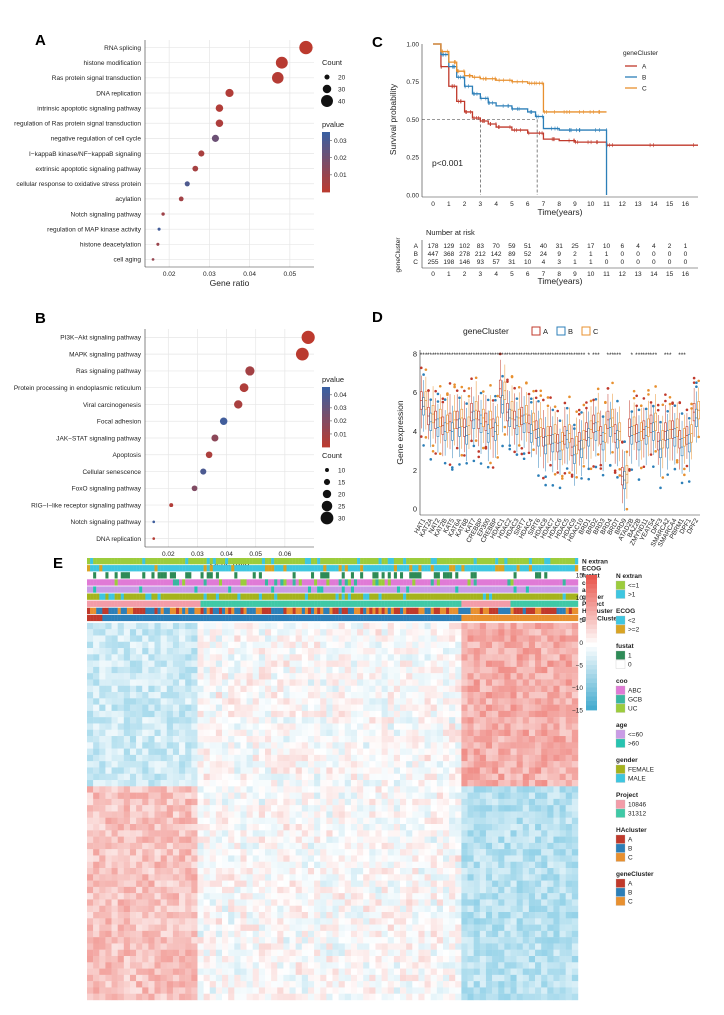 The width and height of the screenshot is (724, 1015). I want to click on pvalue-gradient-segment, so click(326, 176).